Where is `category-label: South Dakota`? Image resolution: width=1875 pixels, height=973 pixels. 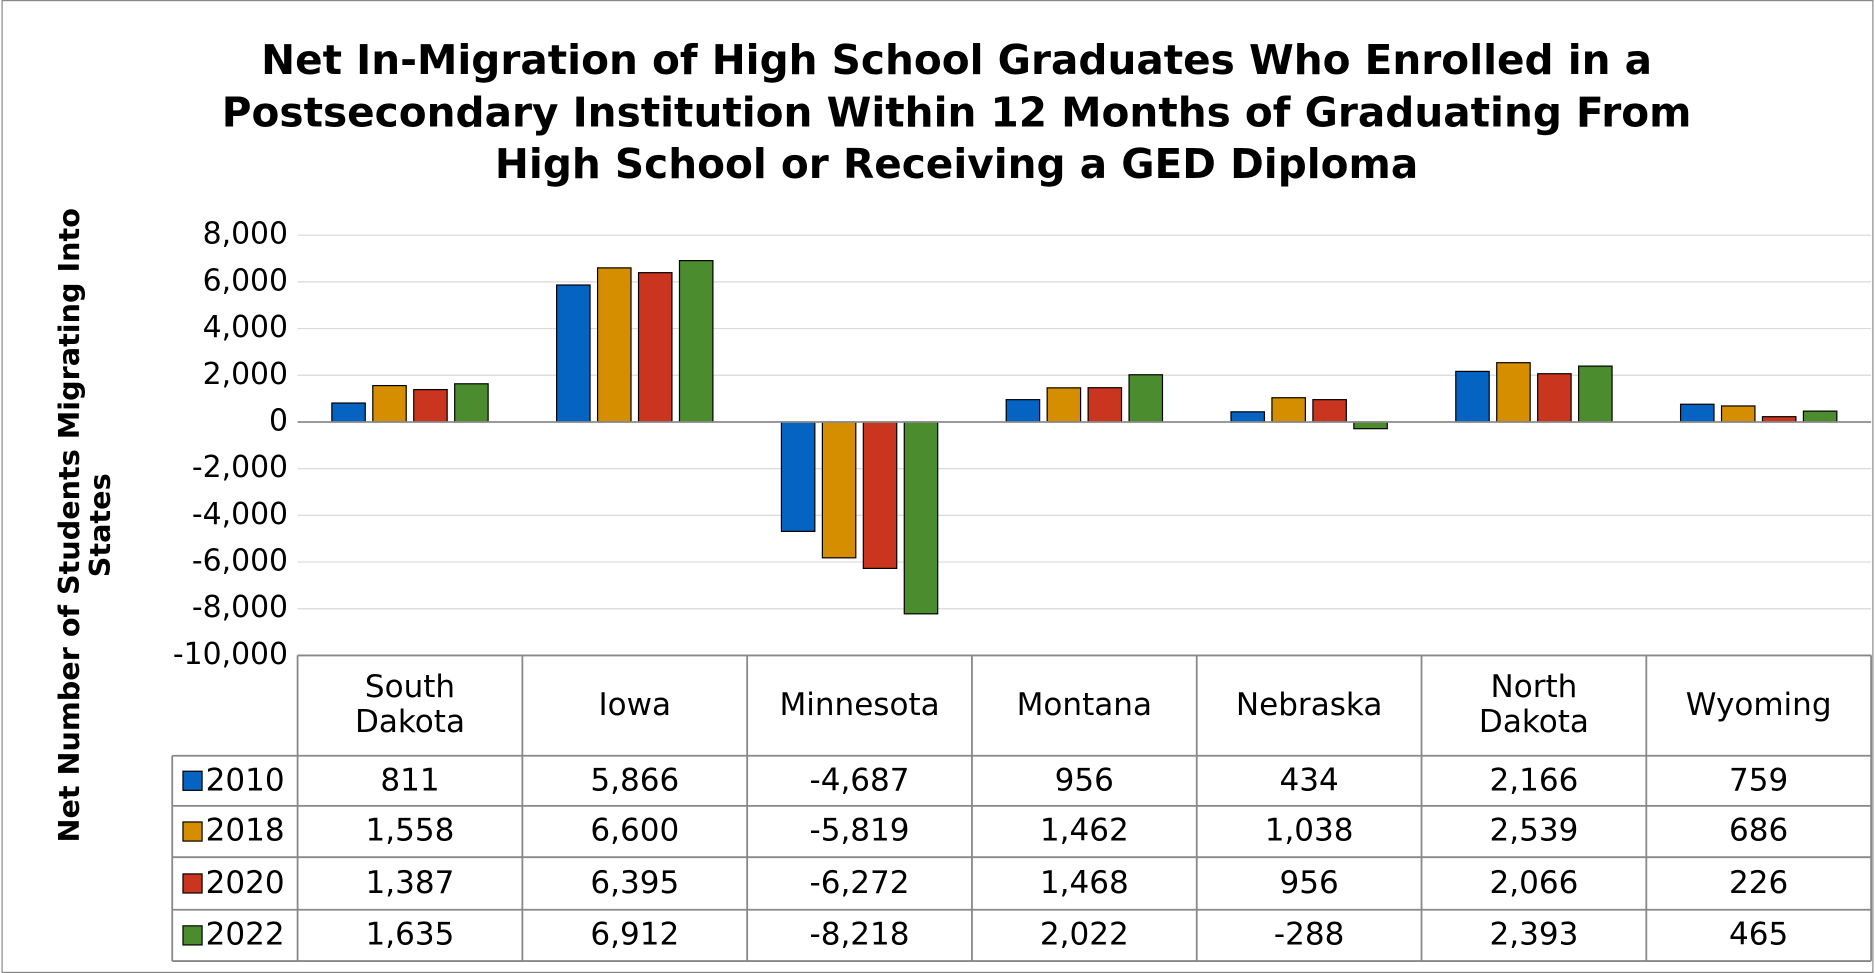
category-label: South Dakota is located at coordinates (409, 705).